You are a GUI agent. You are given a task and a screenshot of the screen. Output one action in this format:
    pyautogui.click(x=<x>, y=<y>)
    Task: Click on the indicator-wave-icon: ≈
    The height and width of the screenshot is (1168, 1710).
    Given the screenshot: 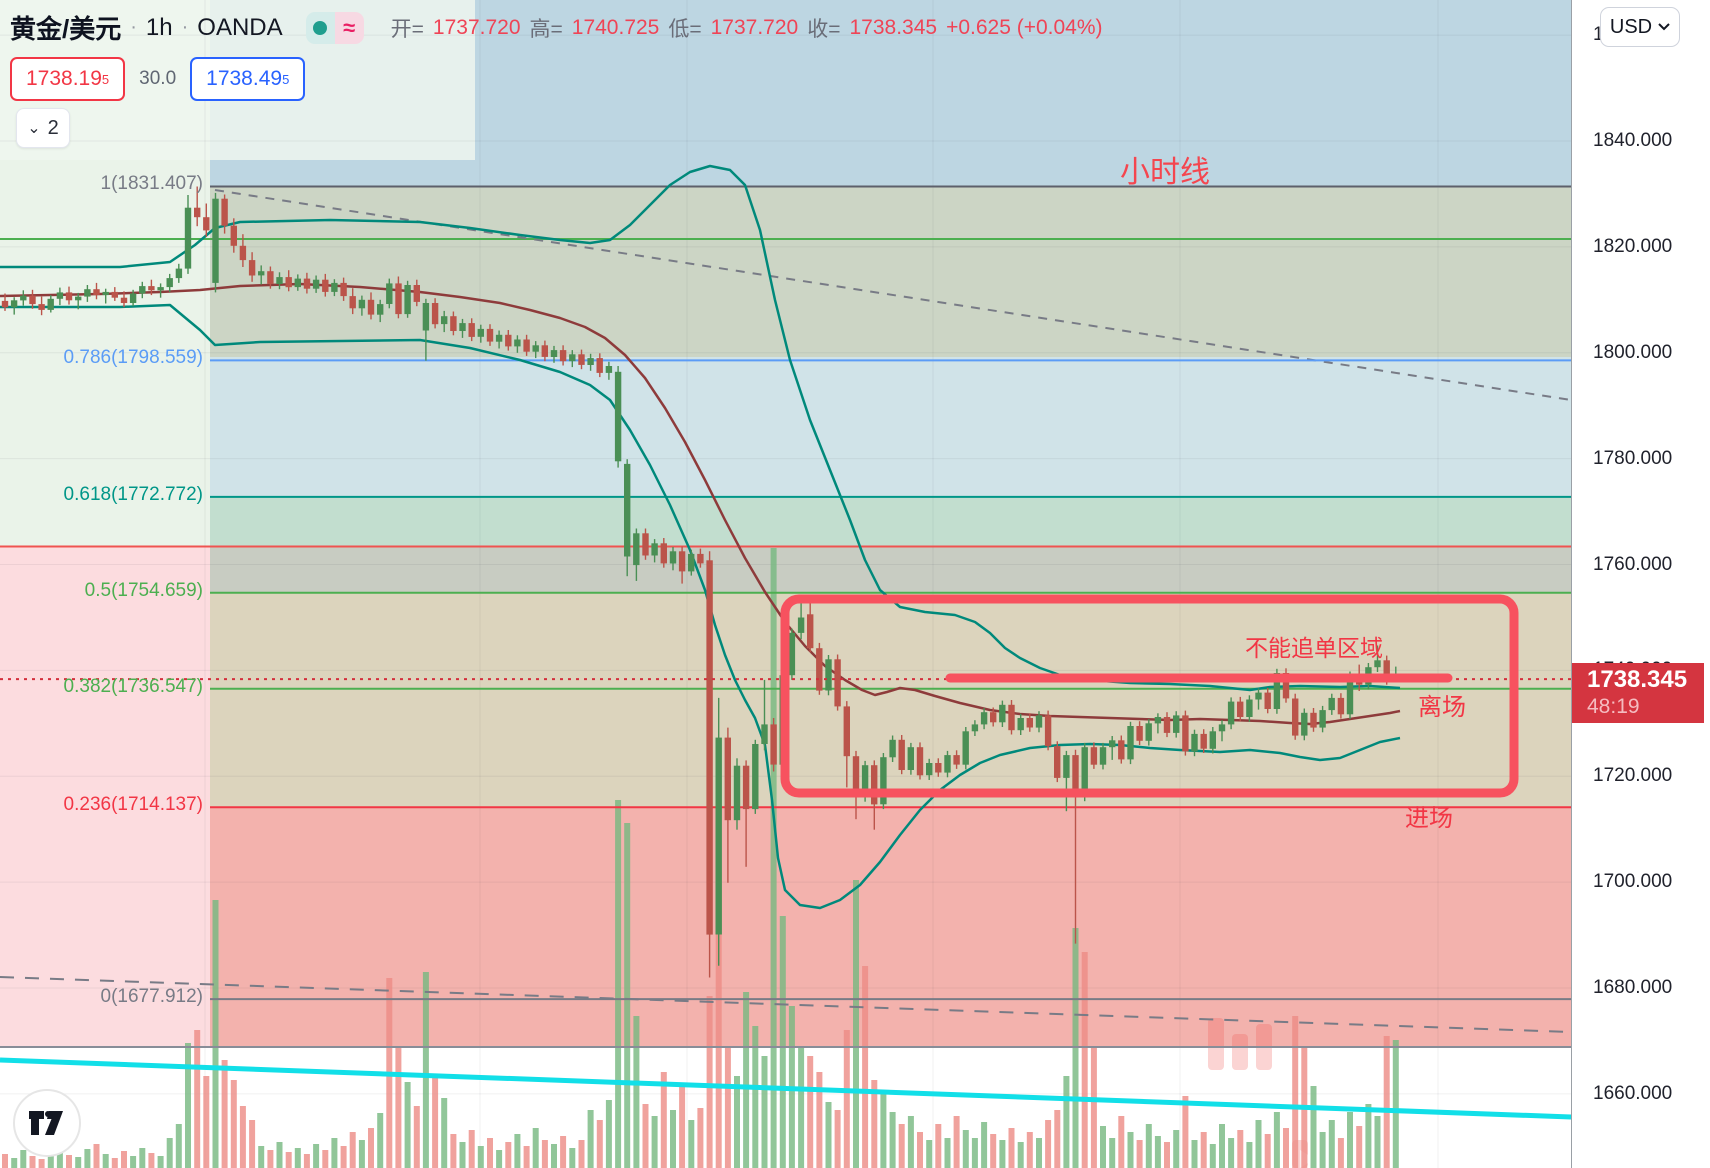 What is the action you would take?
    pyautogui.click(x=349, y=27)
    